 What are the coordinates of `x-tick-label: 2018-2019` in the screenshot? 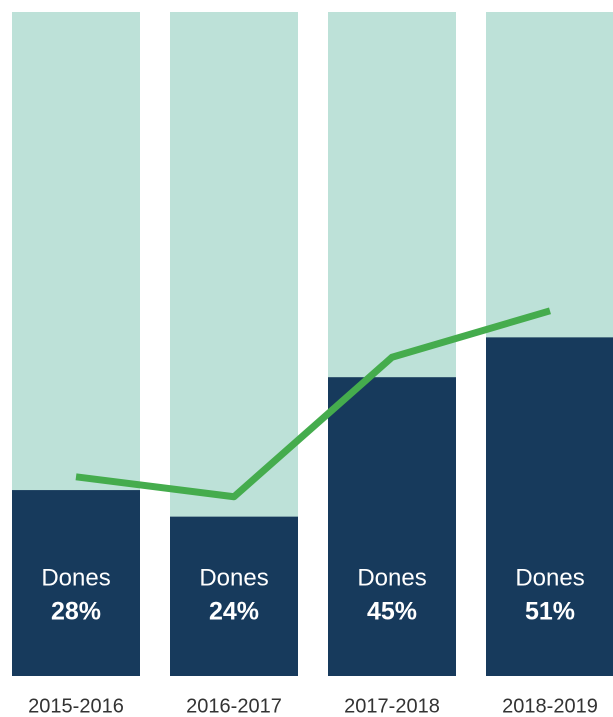 It's located at (550, 706).